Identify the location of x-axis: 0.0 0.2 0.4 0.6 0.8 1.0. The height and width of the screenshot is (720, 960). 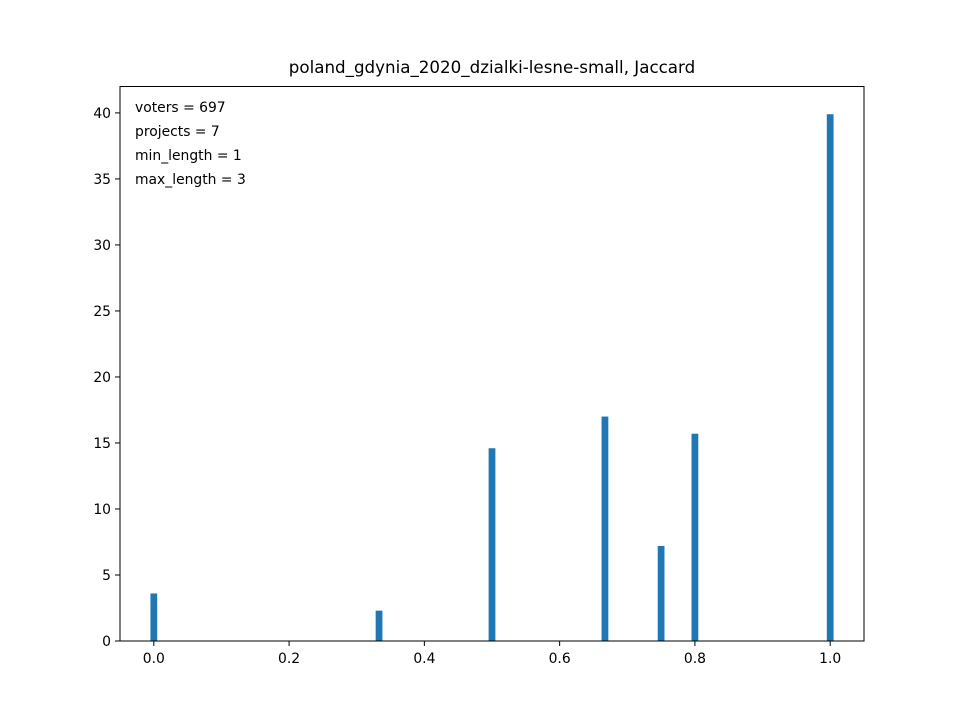
(492, 654).